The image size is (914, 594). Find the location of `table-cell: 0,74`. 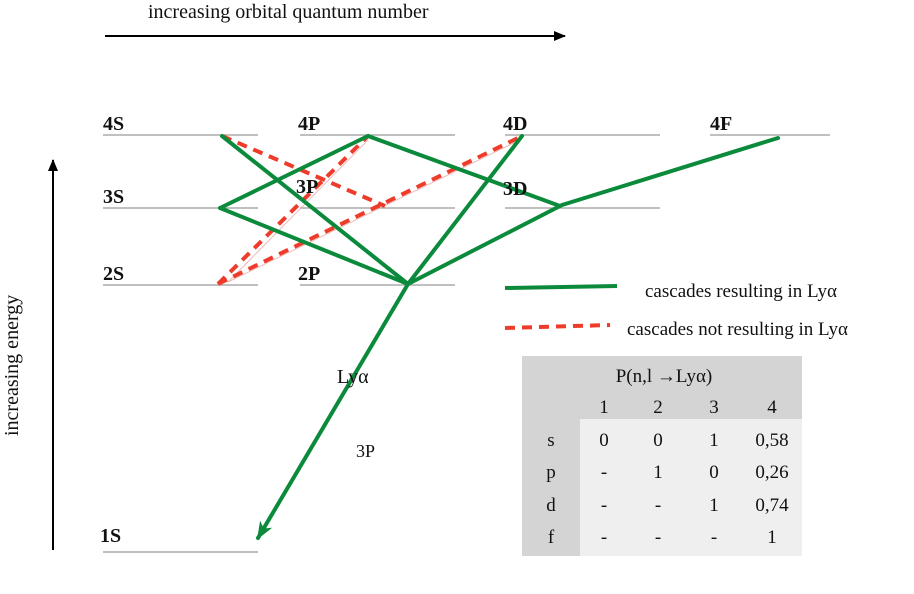

table-cell: 0,74 is located at coordinates (772, 505).